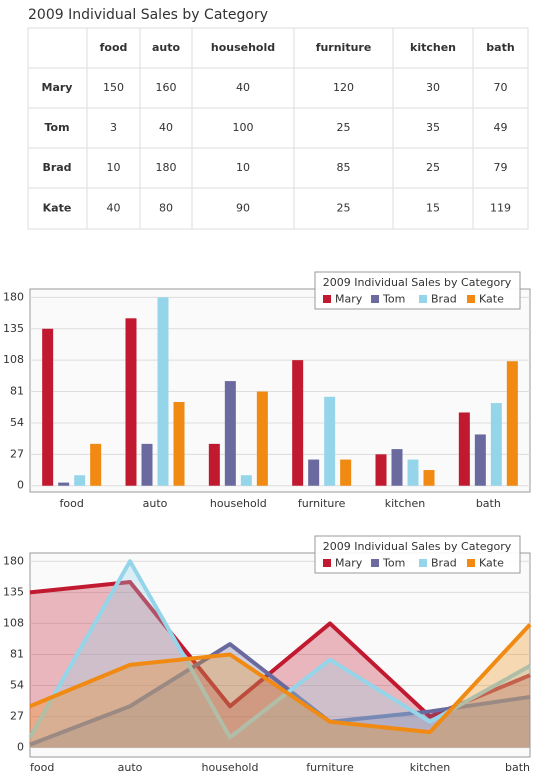  Describe the element at coordinates (243, 208) in the screenshot. I see `table-cell: 90` at that location.